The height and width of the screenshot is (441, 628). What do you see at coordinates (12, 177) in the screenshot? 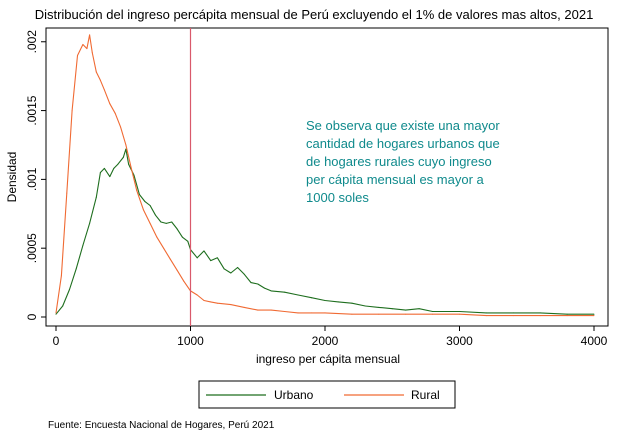
I see `y-axis-label: Densidad` at bounding box center [12, 177].